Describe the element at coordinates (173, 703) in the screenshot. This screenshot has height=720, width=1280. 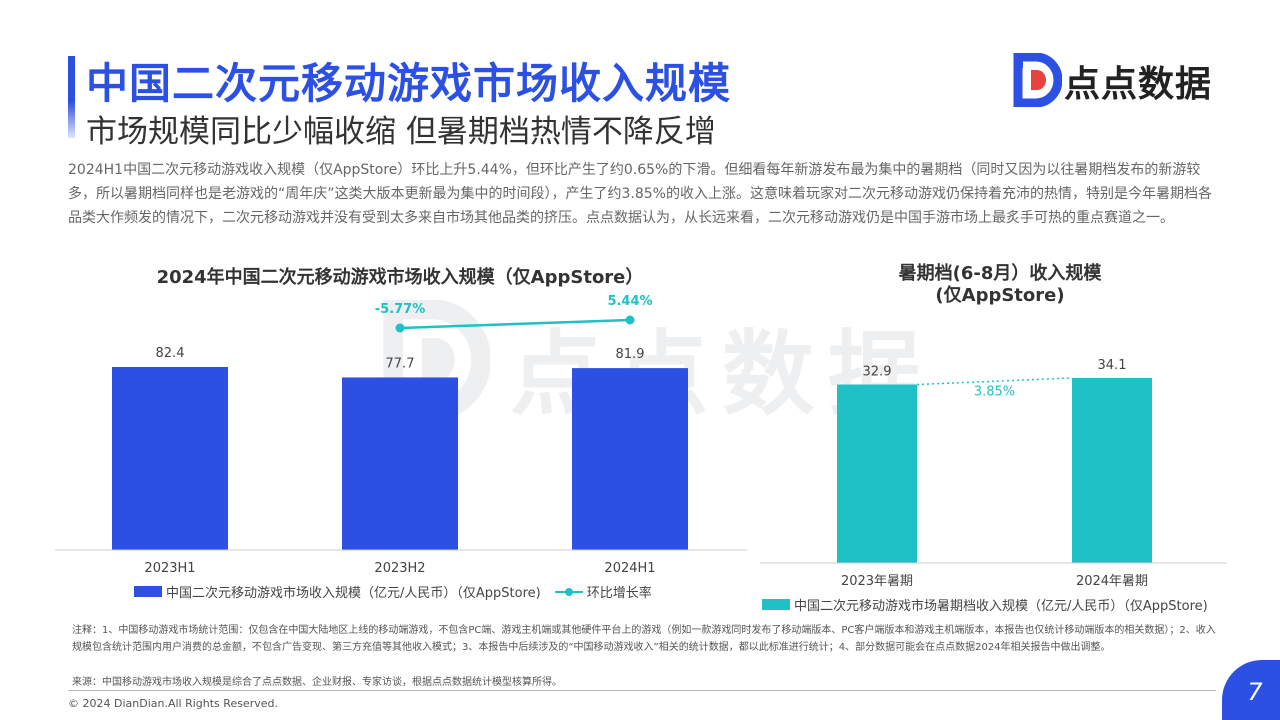
I see `copyright: © 2024 DianDian.All Rights Reserved.` at that location.